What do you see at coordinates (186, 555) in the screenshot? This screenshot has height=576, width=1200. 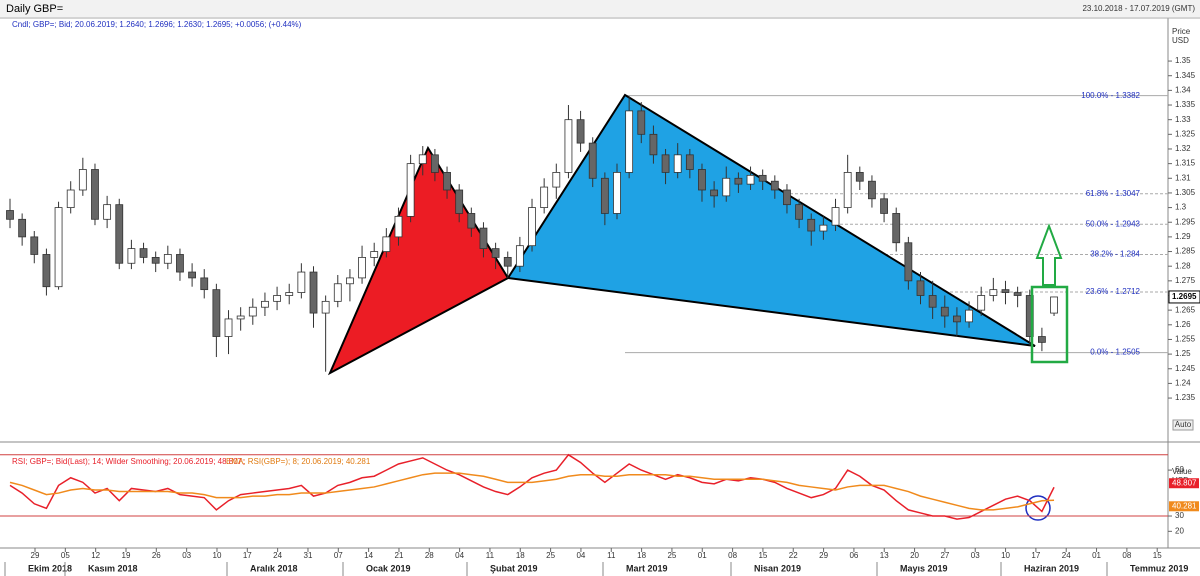 I see `x-day-label: 03` at bounding box center [186, 555].